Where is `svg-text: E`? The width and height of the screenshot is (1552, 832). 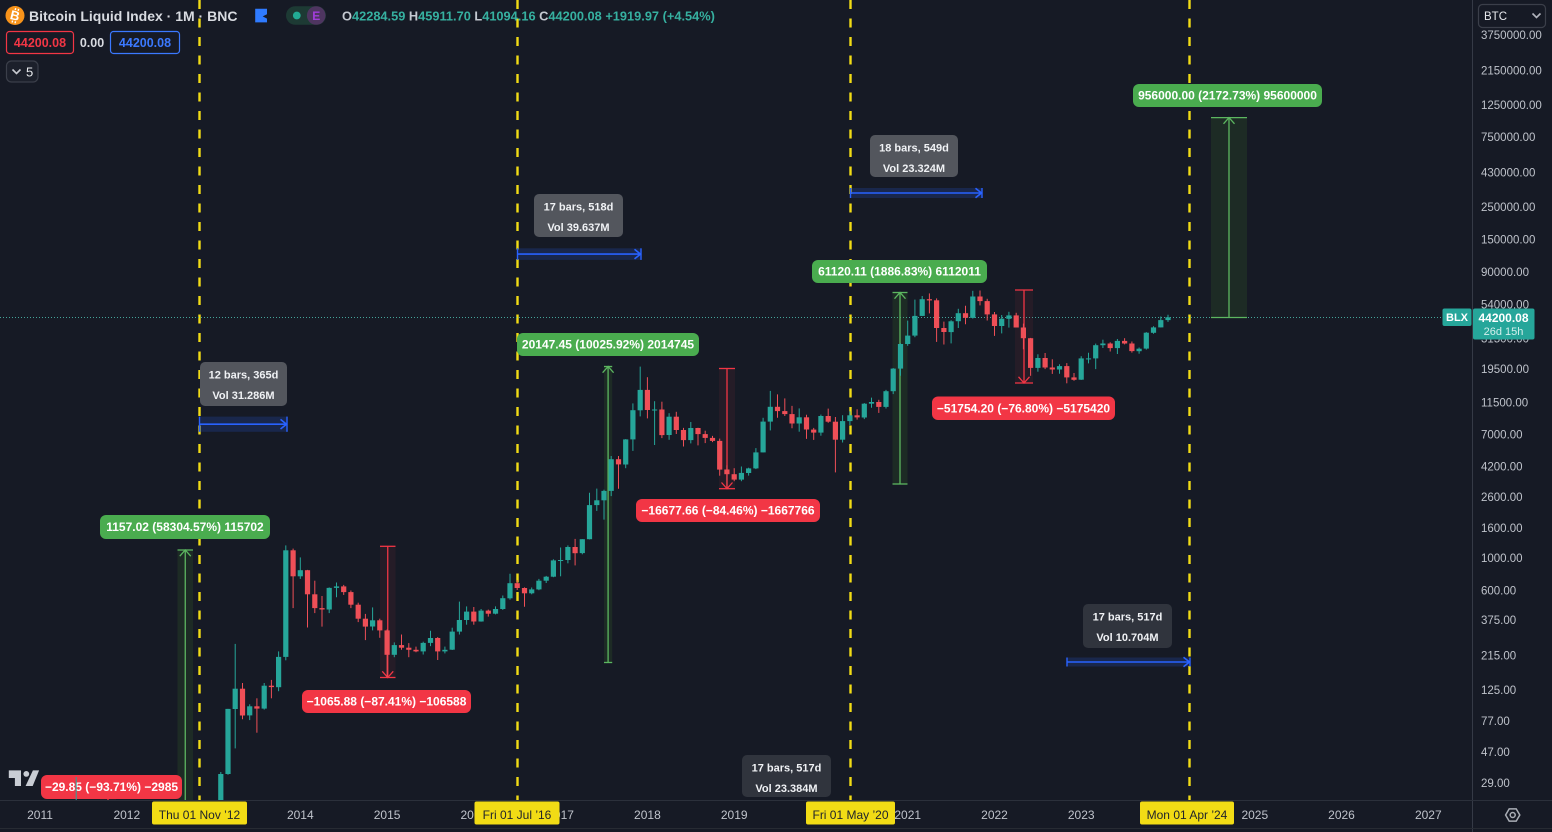 svg-text: E is located at coordinates (316, 16).